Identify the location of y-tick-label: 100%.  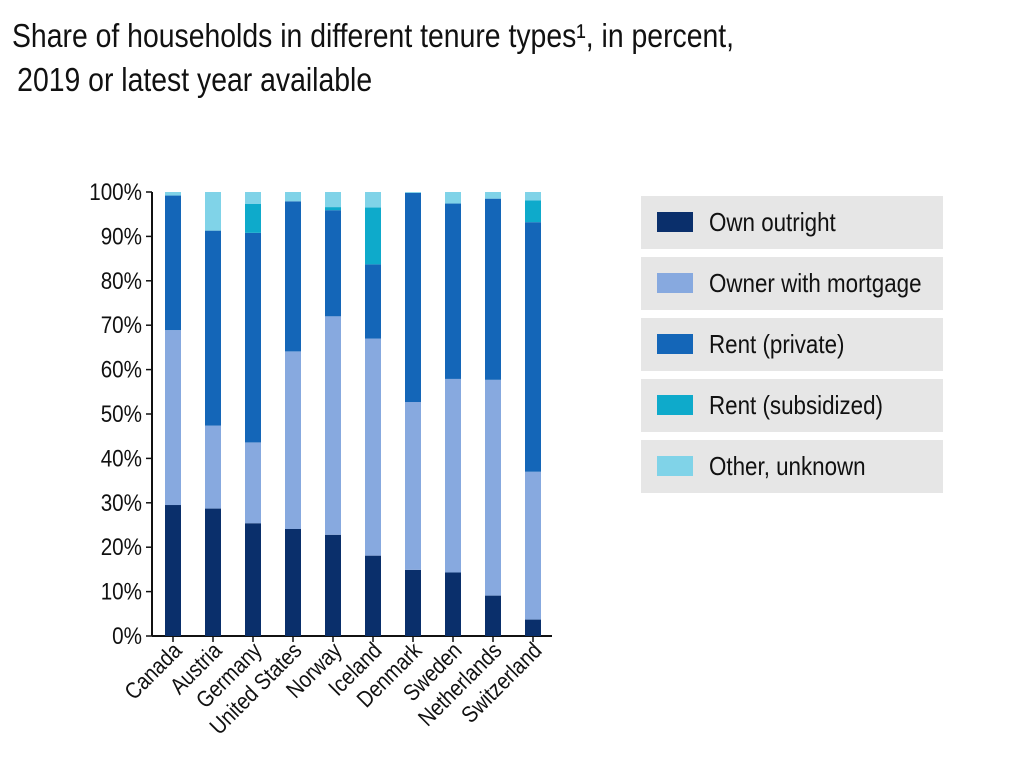
(115, 192).